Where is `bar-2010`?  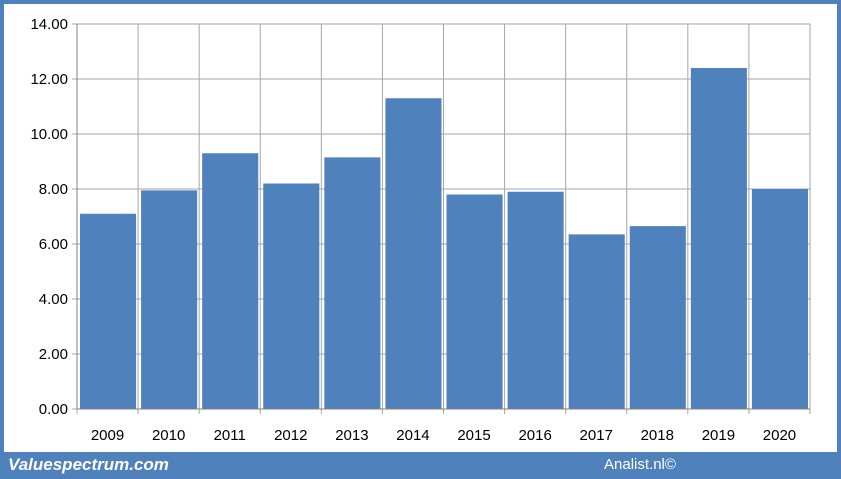
bar-2010 is located at coordinates (169, 299).